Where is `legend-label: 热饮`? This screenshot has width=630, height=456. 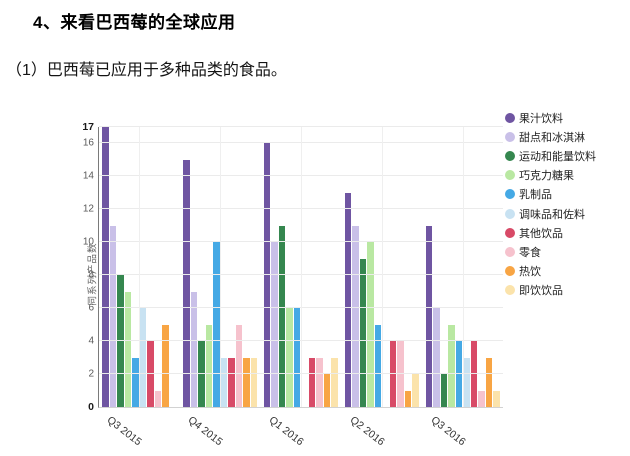 legend-label: 热饮 is located at coordinates (530, 272).